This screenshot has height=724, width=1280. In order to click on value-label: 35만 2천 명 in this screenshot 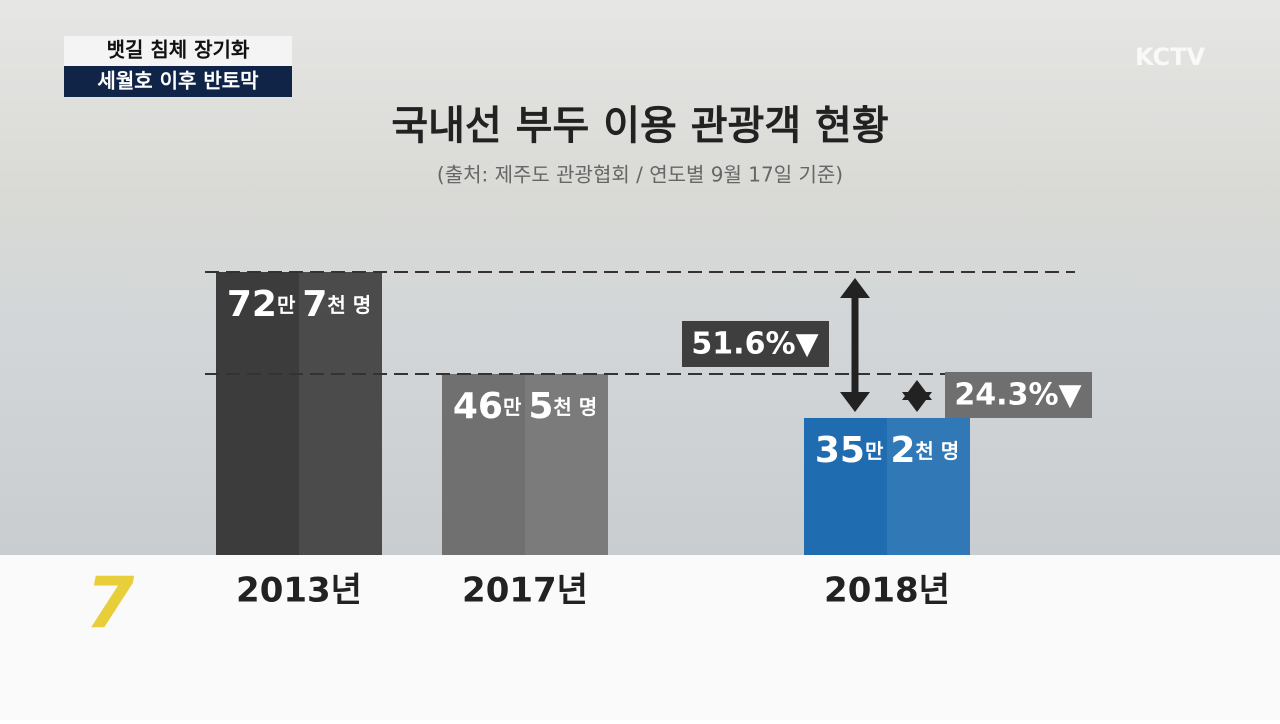, I will do `click(887, 450)`.